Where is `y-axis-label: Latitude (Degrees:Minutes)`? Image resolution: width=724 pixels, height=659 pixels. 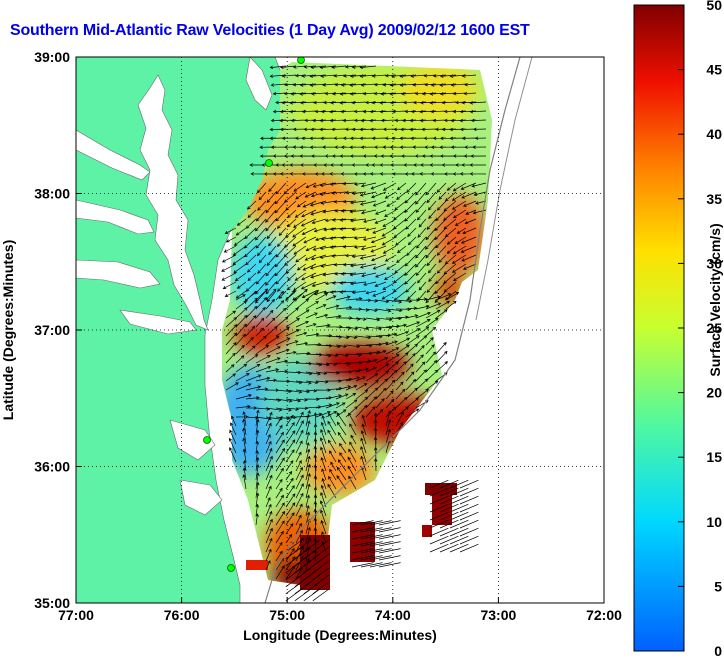 y-axis-label: Latitude (Degrees:Minutes) is located at coordinates (8, 330).